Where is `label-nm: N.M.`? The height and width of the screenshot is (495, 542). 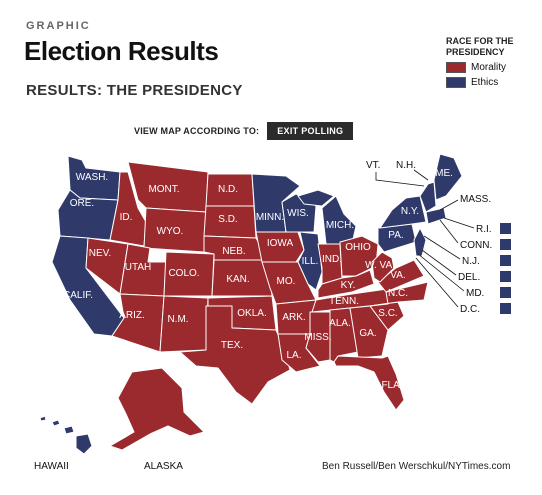
label-nm: N.M. is located at coordinates (177, 319).